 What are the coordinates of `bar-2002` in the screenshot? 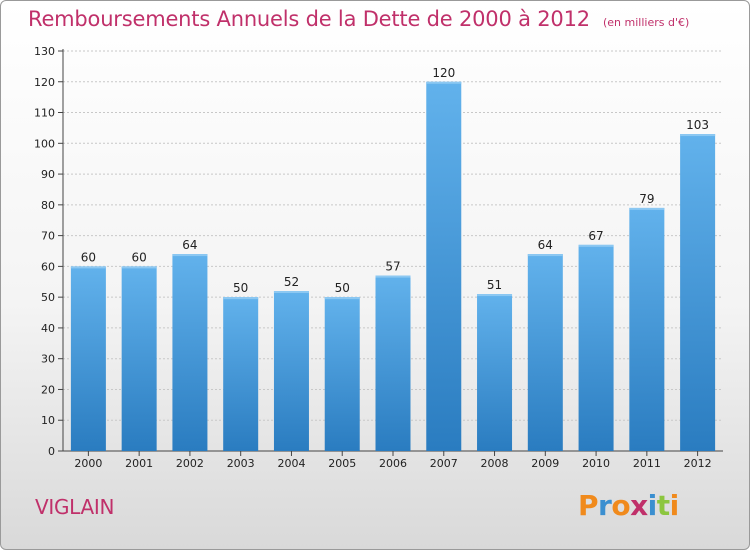 It's located at (190, 352).